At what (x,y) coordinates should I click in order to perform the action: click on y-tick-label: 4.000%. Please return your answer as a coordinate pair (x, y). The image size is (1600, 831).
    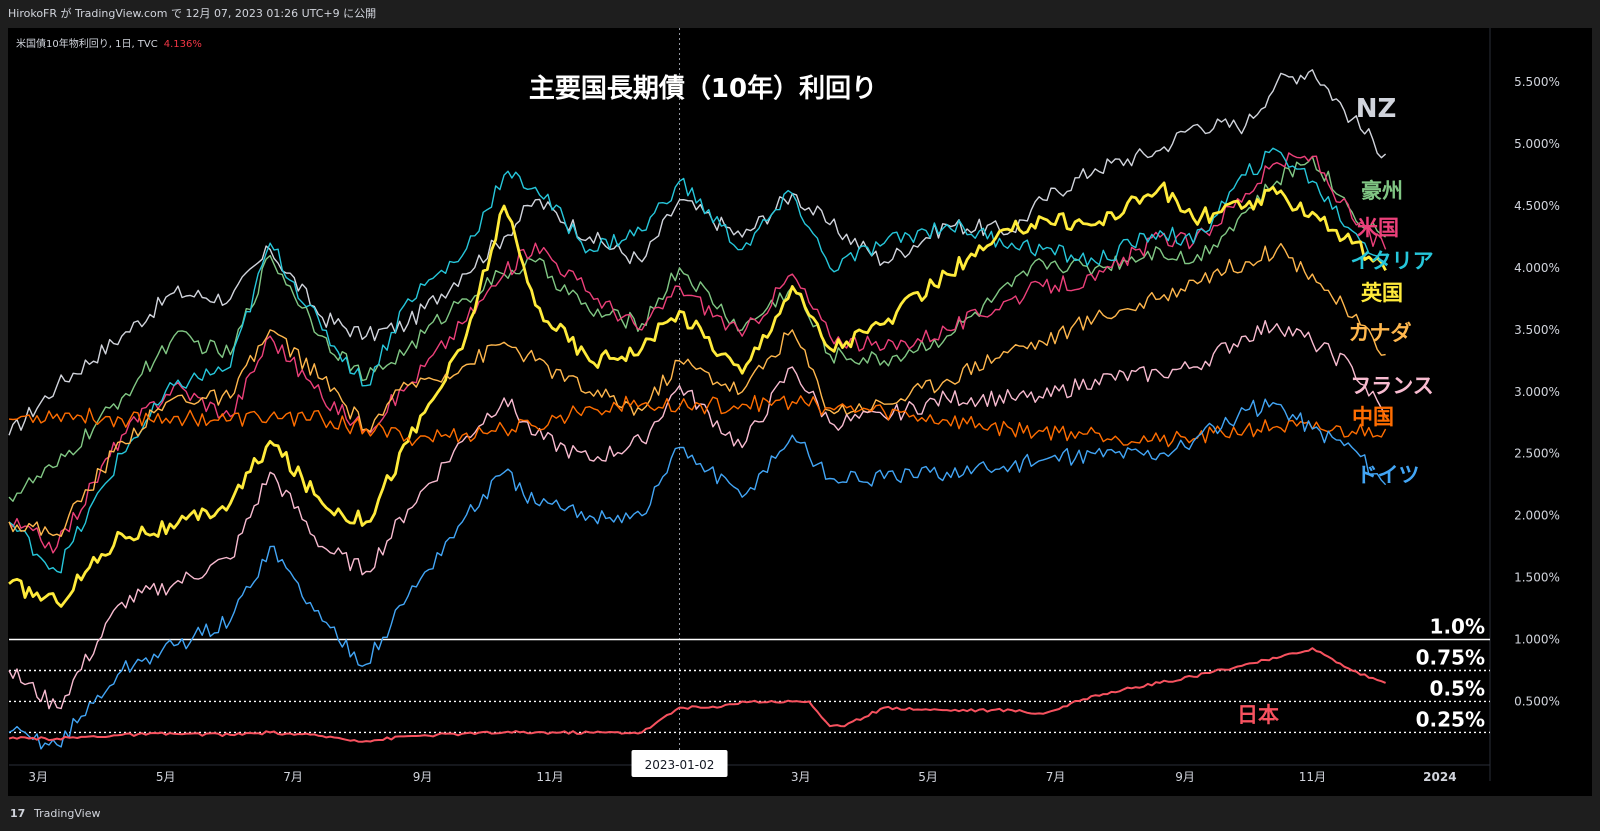
    Looking at the image, I should click on (1537, 268).